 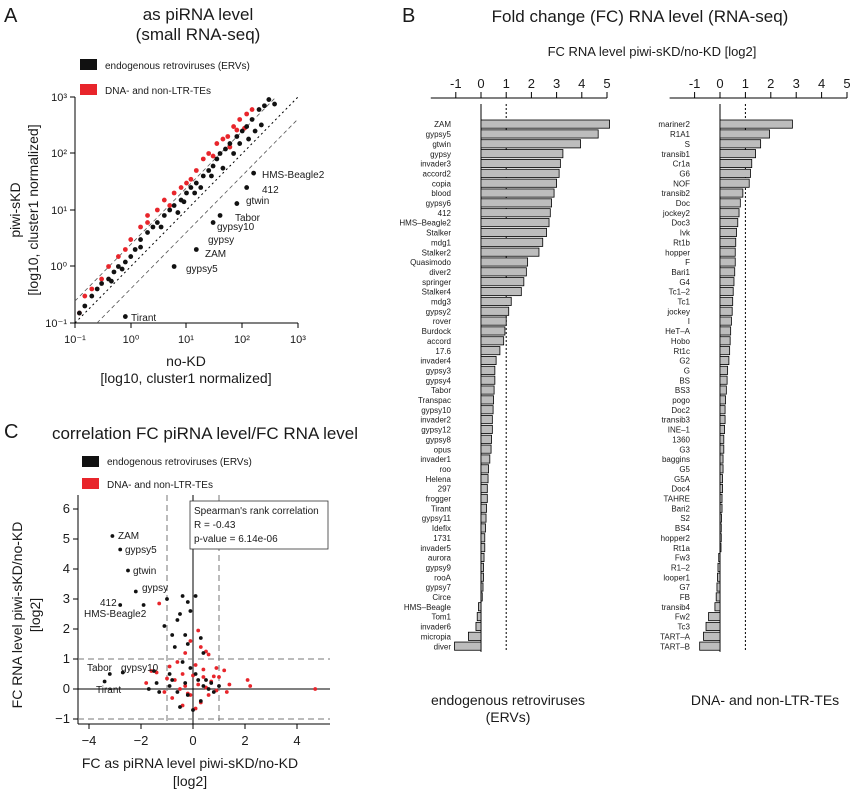 What do you see at coordinates (59, 211) in the screenshot?
I see `panel-a-ytick-2: 10¹` at bounding box center [59, 211].